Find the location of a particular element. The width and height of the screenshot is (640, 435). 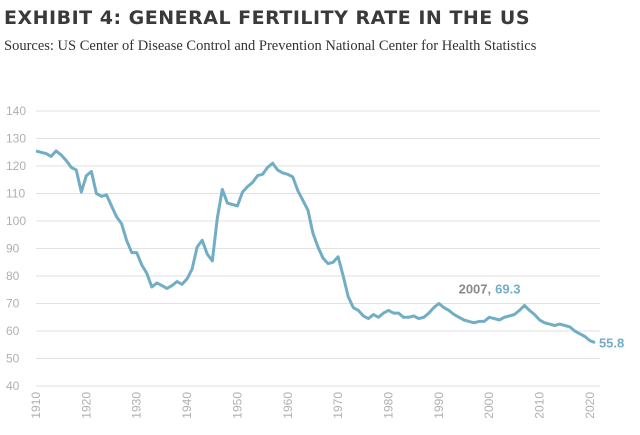

y-tick-label: 130 is located at coordinates (16, 139).